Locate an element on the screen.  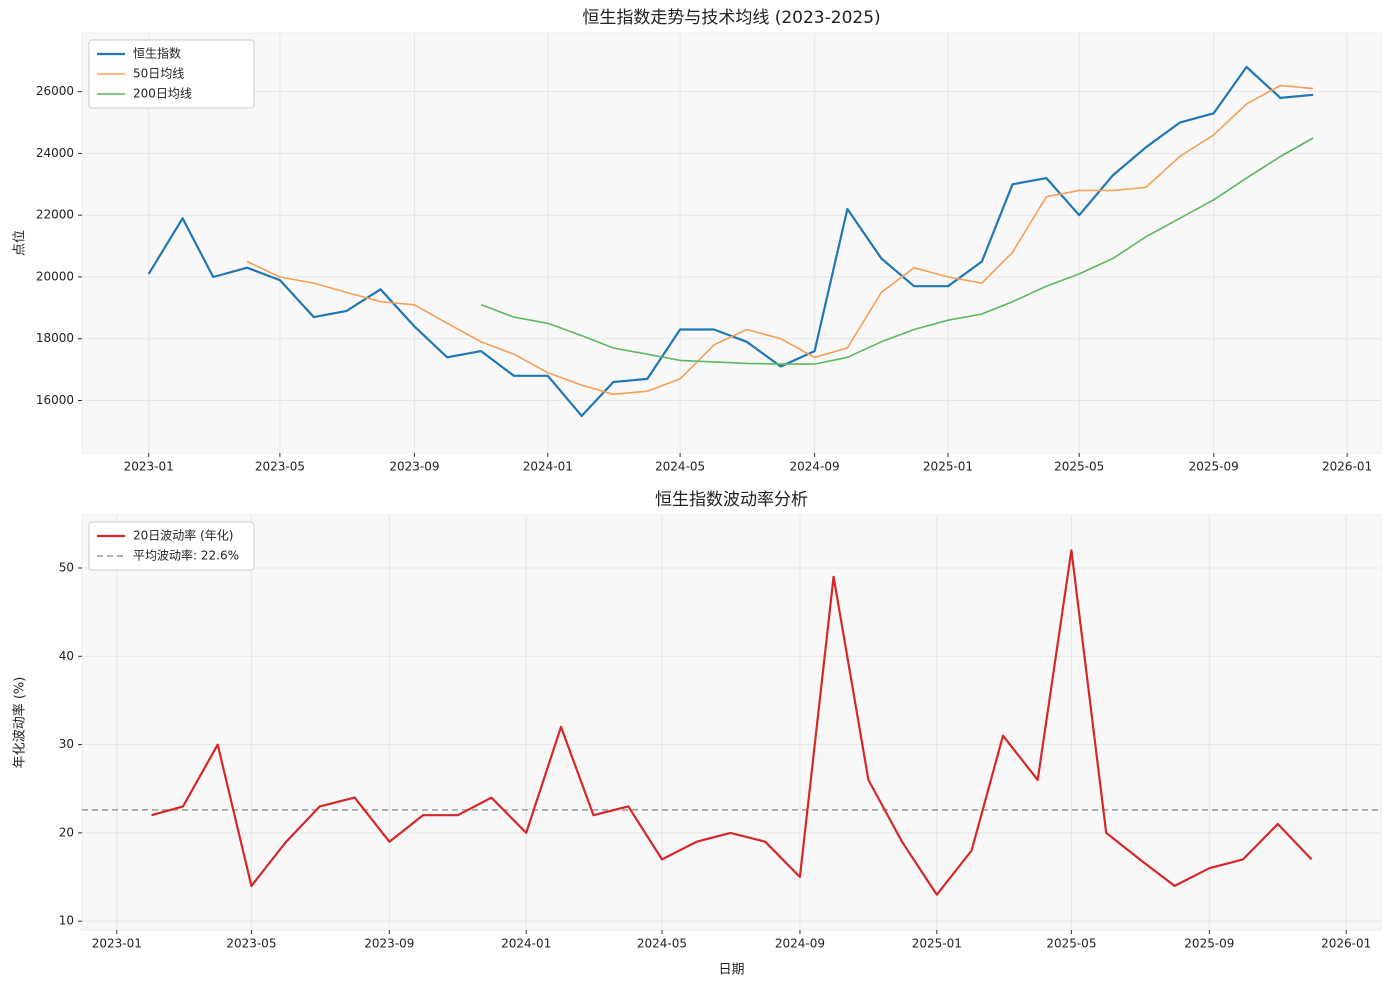
y-axis-label: 点位 is located at coordinates (20, 243).